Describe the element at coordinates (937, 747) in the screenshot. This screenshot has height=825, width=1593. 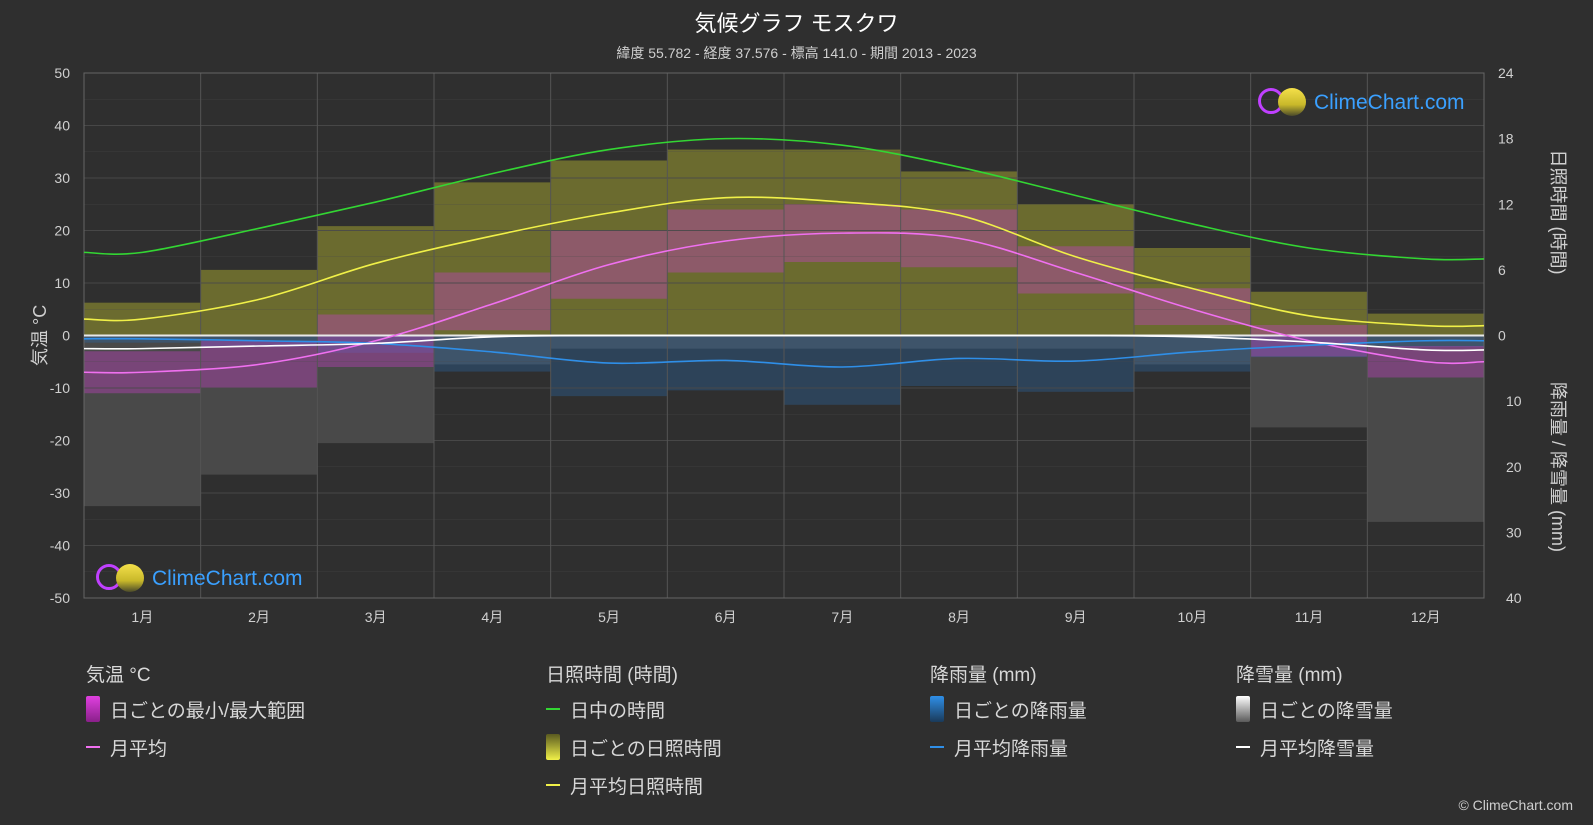
I see `rain-avg-swatch` at that location.